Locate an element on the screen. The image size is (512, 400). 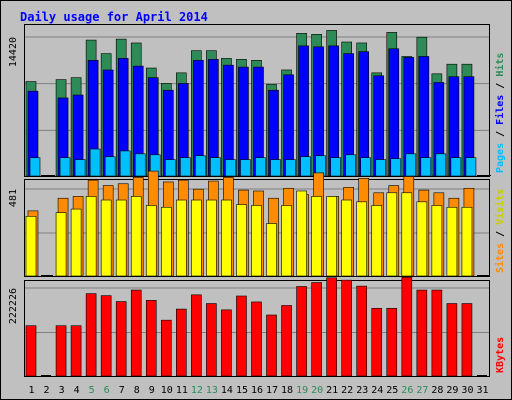
day-label-4: 4 is located at coordinates (77, 390).